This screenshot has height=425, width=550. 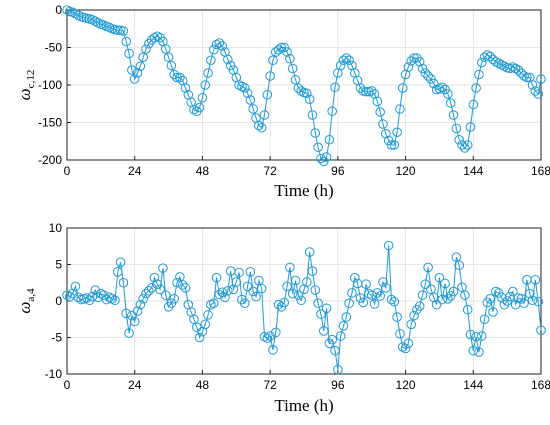 I want to click on y-tick-label: 10, so click(x=56, y=228).